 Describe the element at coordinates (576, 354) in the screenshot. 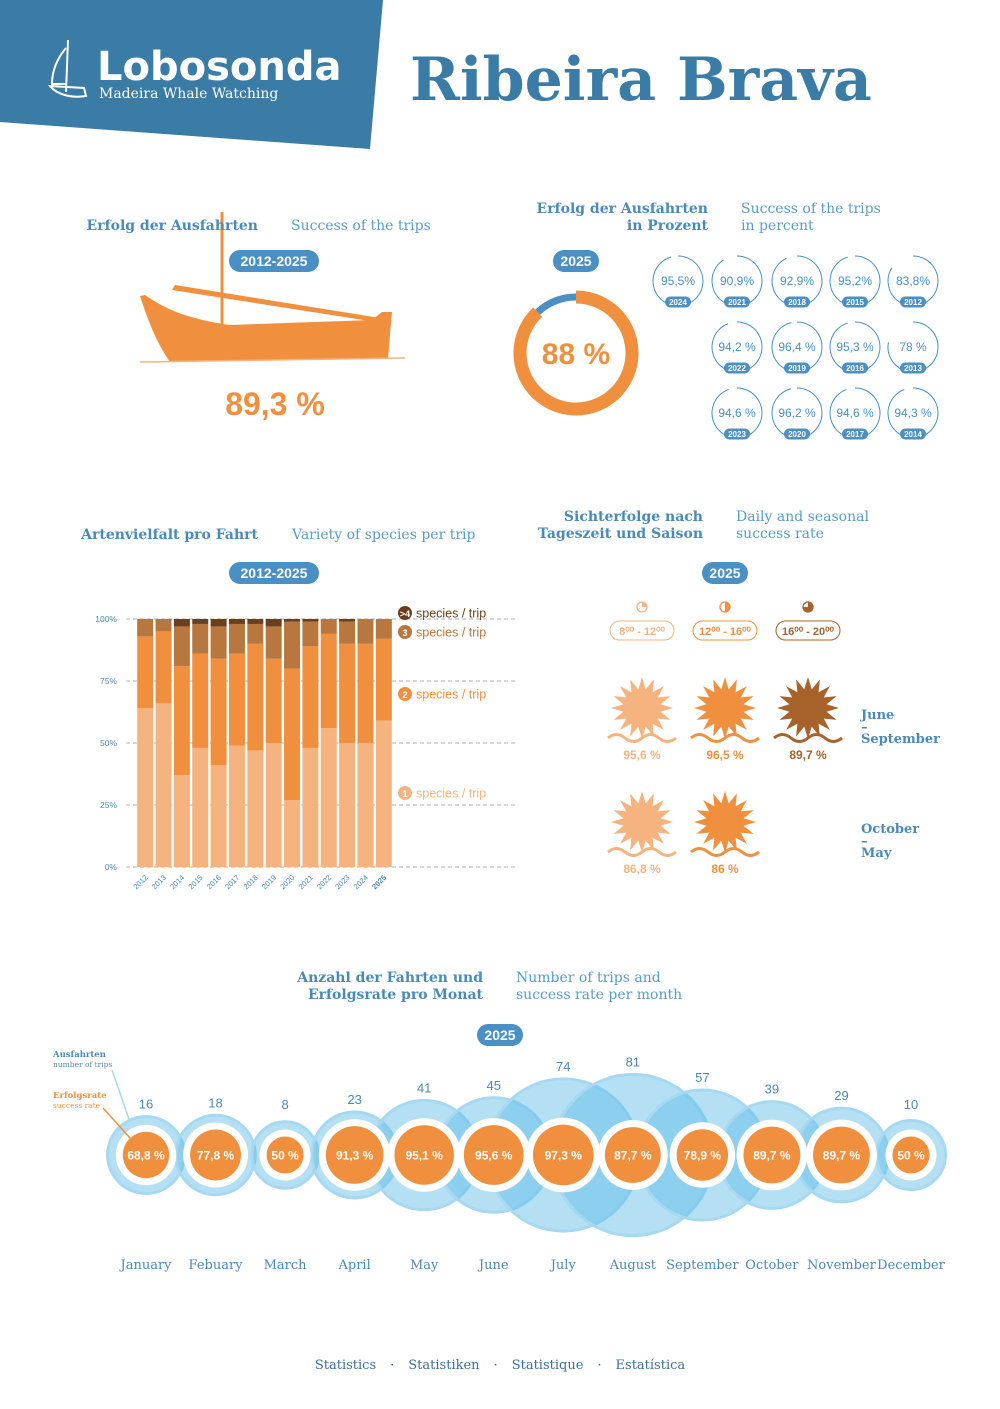

I see `donut-value: 88 %` at that location.